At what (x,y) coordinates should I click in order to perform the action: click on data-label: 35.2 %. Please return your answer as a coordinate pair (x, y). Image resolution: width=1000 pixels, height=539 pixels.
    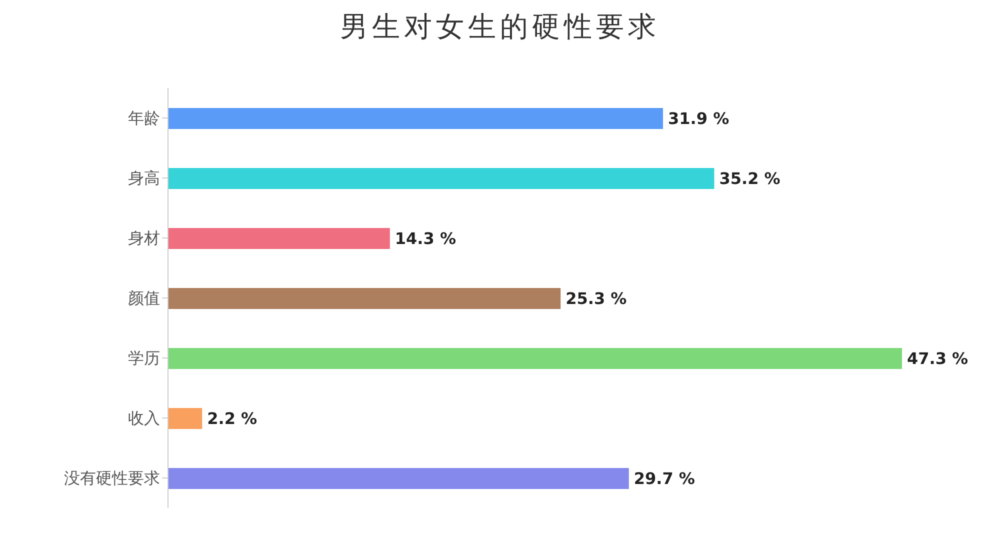
    Looking at the image, I should click on (749, 178).